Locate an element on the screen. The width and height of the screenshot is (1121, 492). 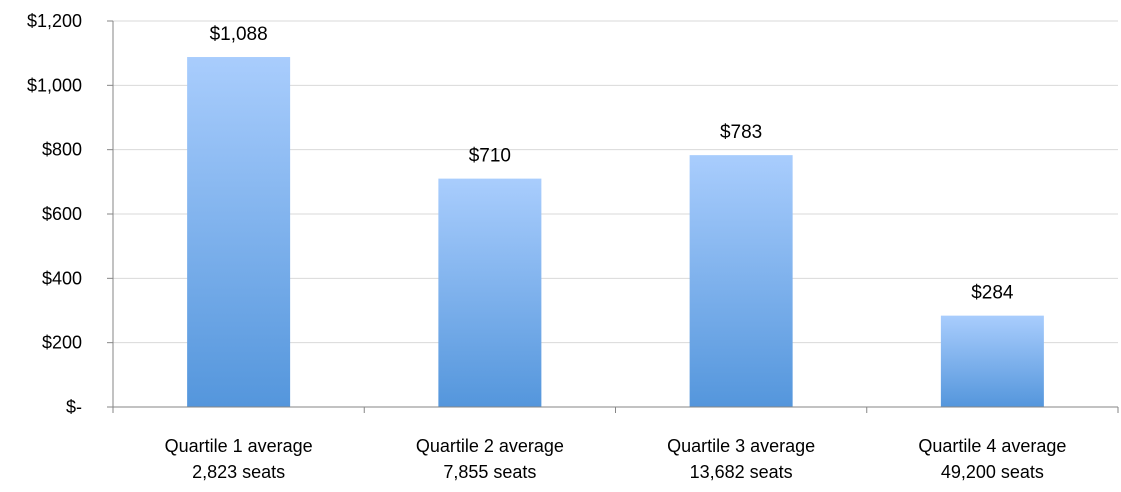
category-sublabel: 49,200 seats is located at coordinates (992, 472).